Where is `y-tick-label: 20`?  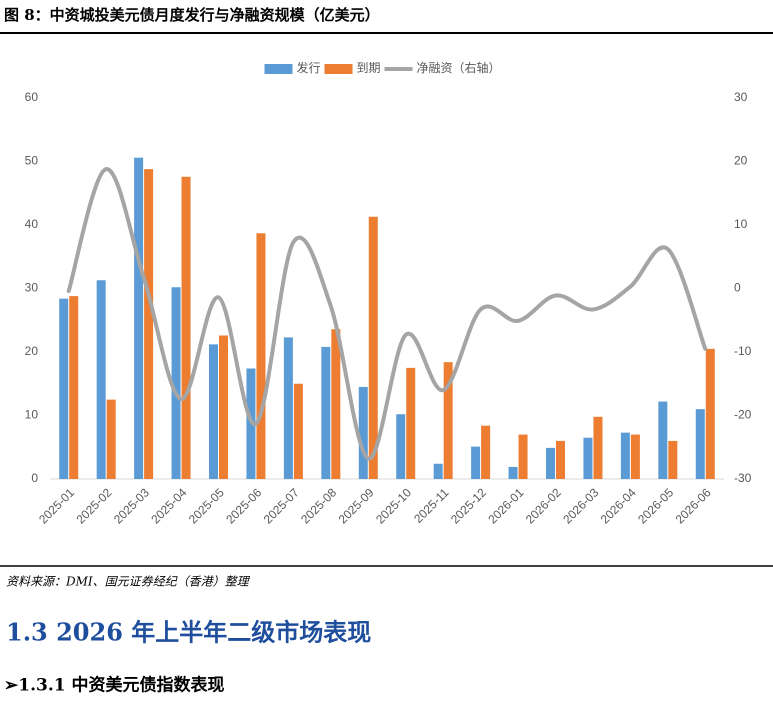 y-tick-label: 20 is located at coordinates (32, 351).